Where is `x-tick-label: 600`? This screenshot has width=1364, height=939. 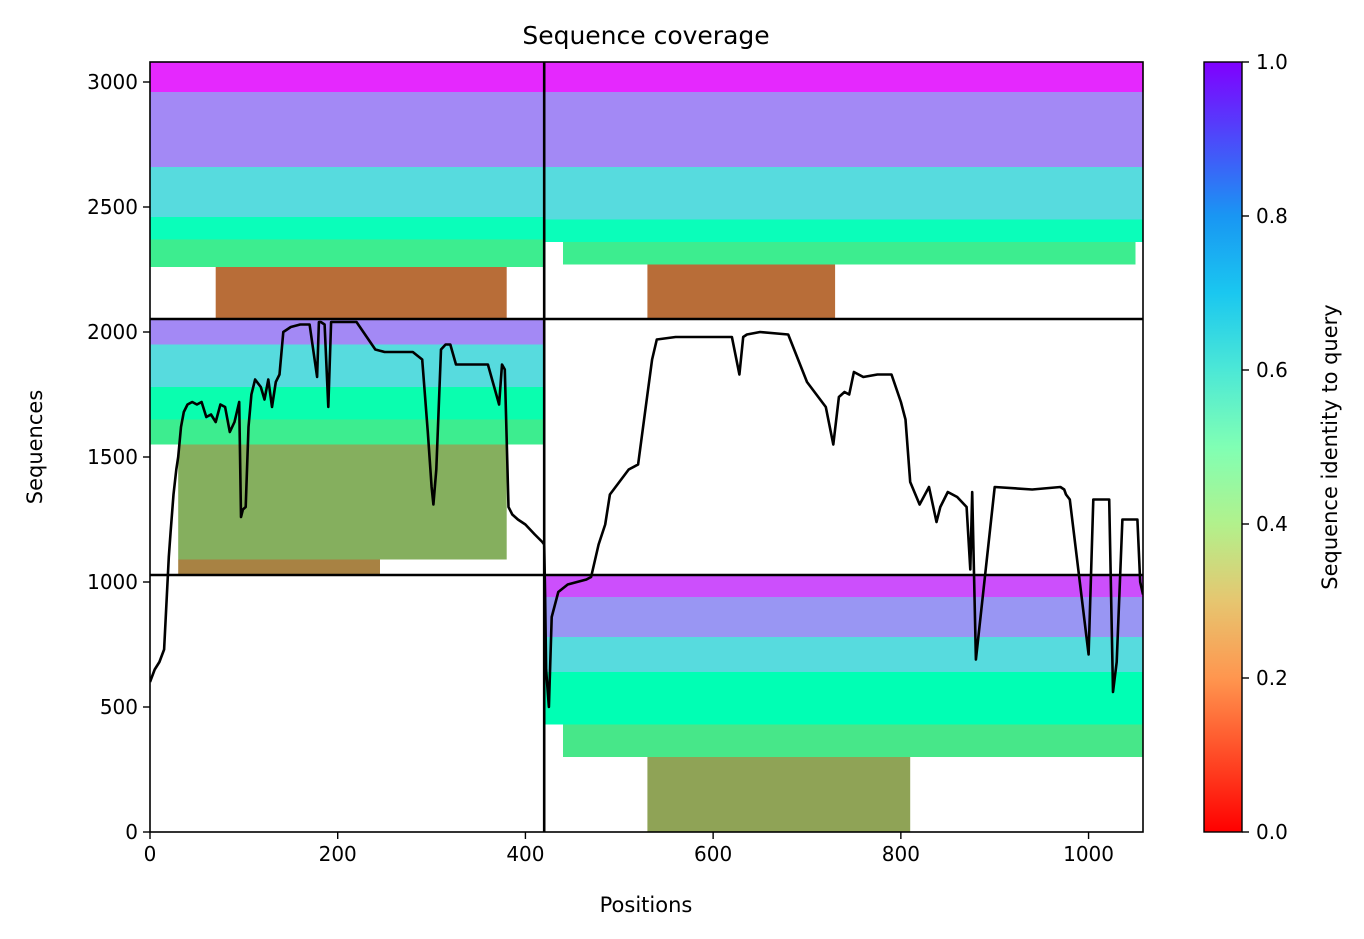 x-tick-label: 600 is located at coordinates (713, 854).